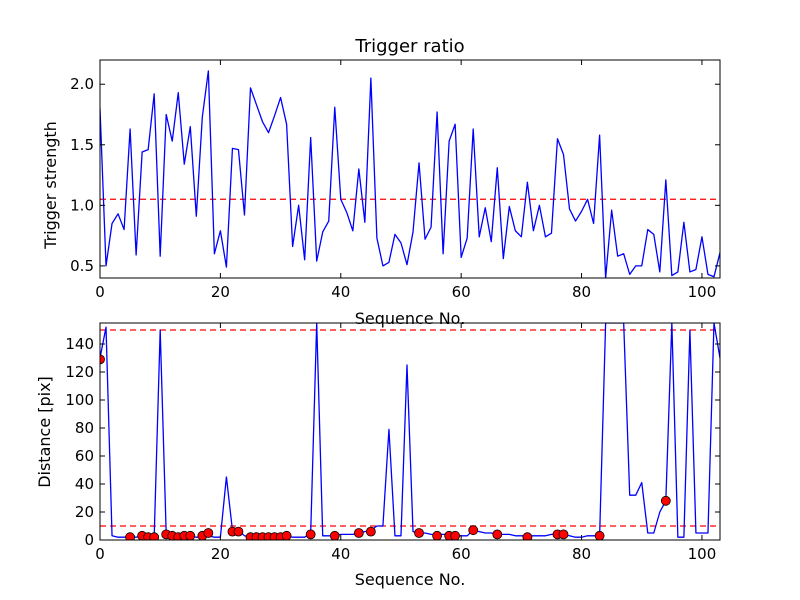 This screenshot has height=600, width=800. Describe the element at coordinates (84, 484) in the screenshot. I see `bottom-y-tick-label: 40` at that location.